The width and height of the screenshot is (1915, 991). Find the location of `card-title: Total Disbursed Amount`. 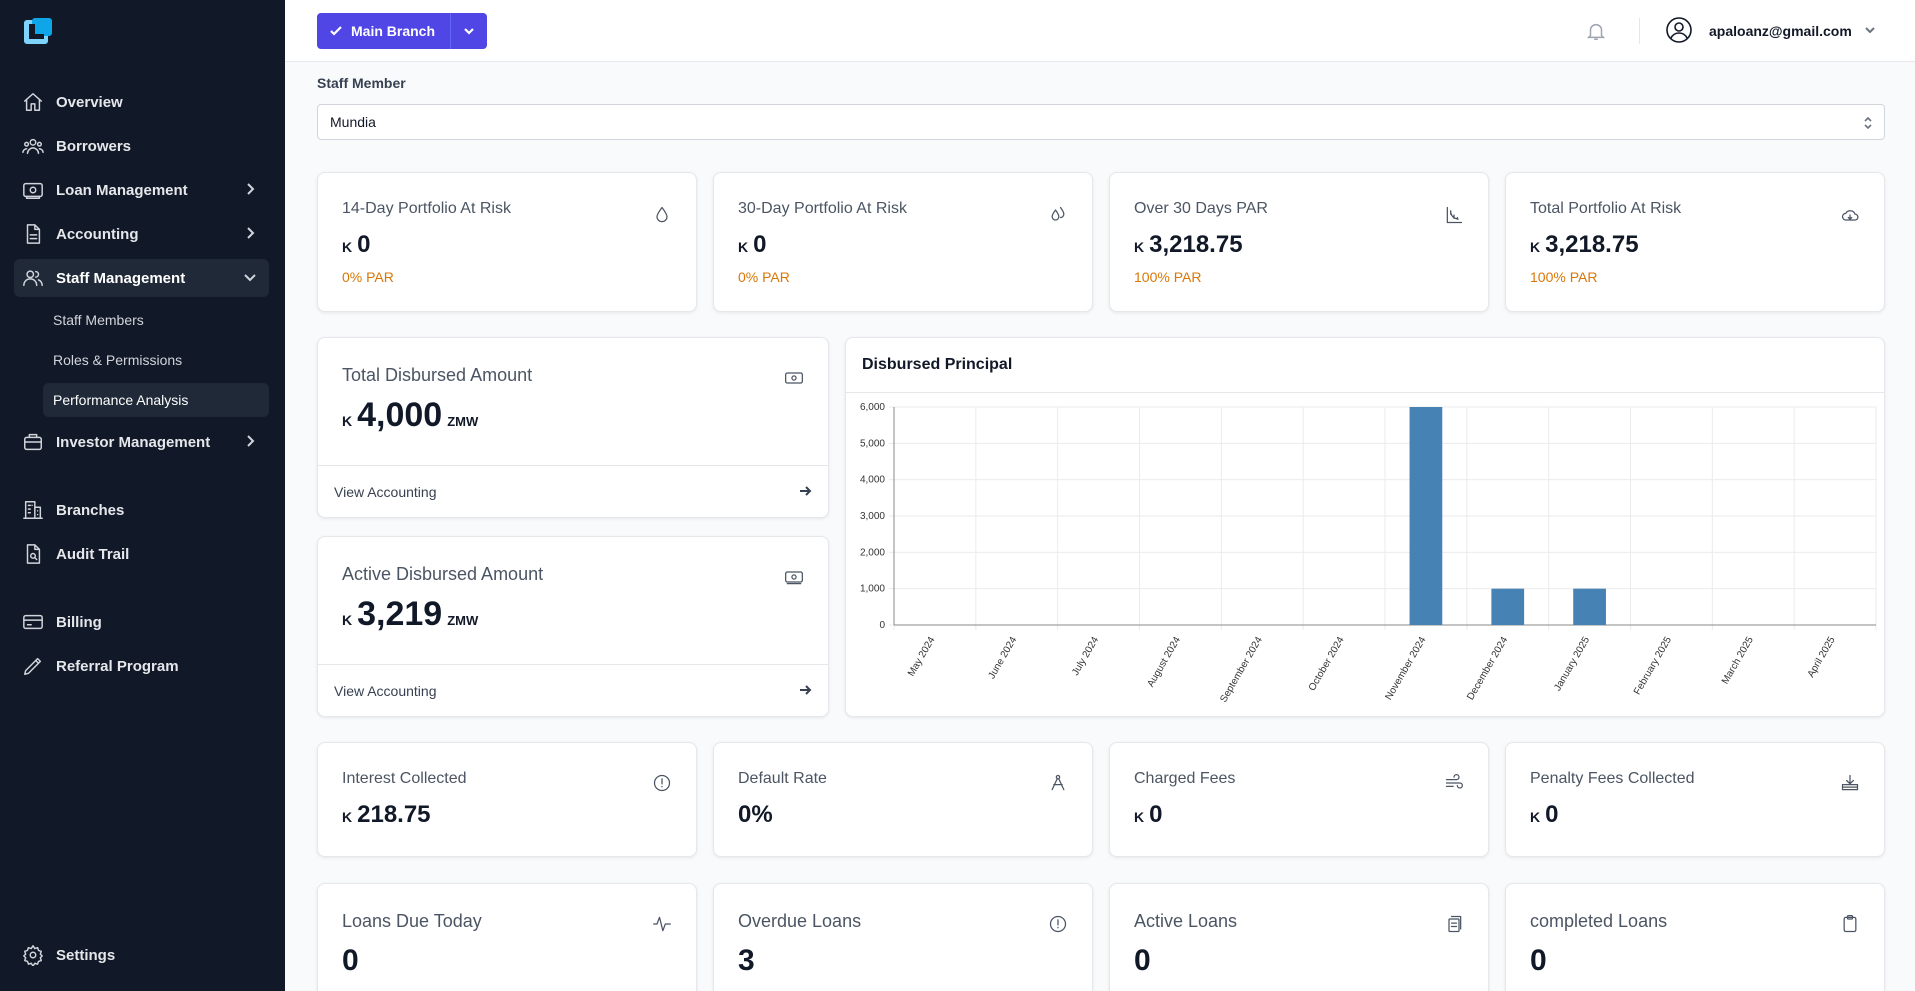

card-title: Total Disbursed Amount is located at coordinates (437, 375).